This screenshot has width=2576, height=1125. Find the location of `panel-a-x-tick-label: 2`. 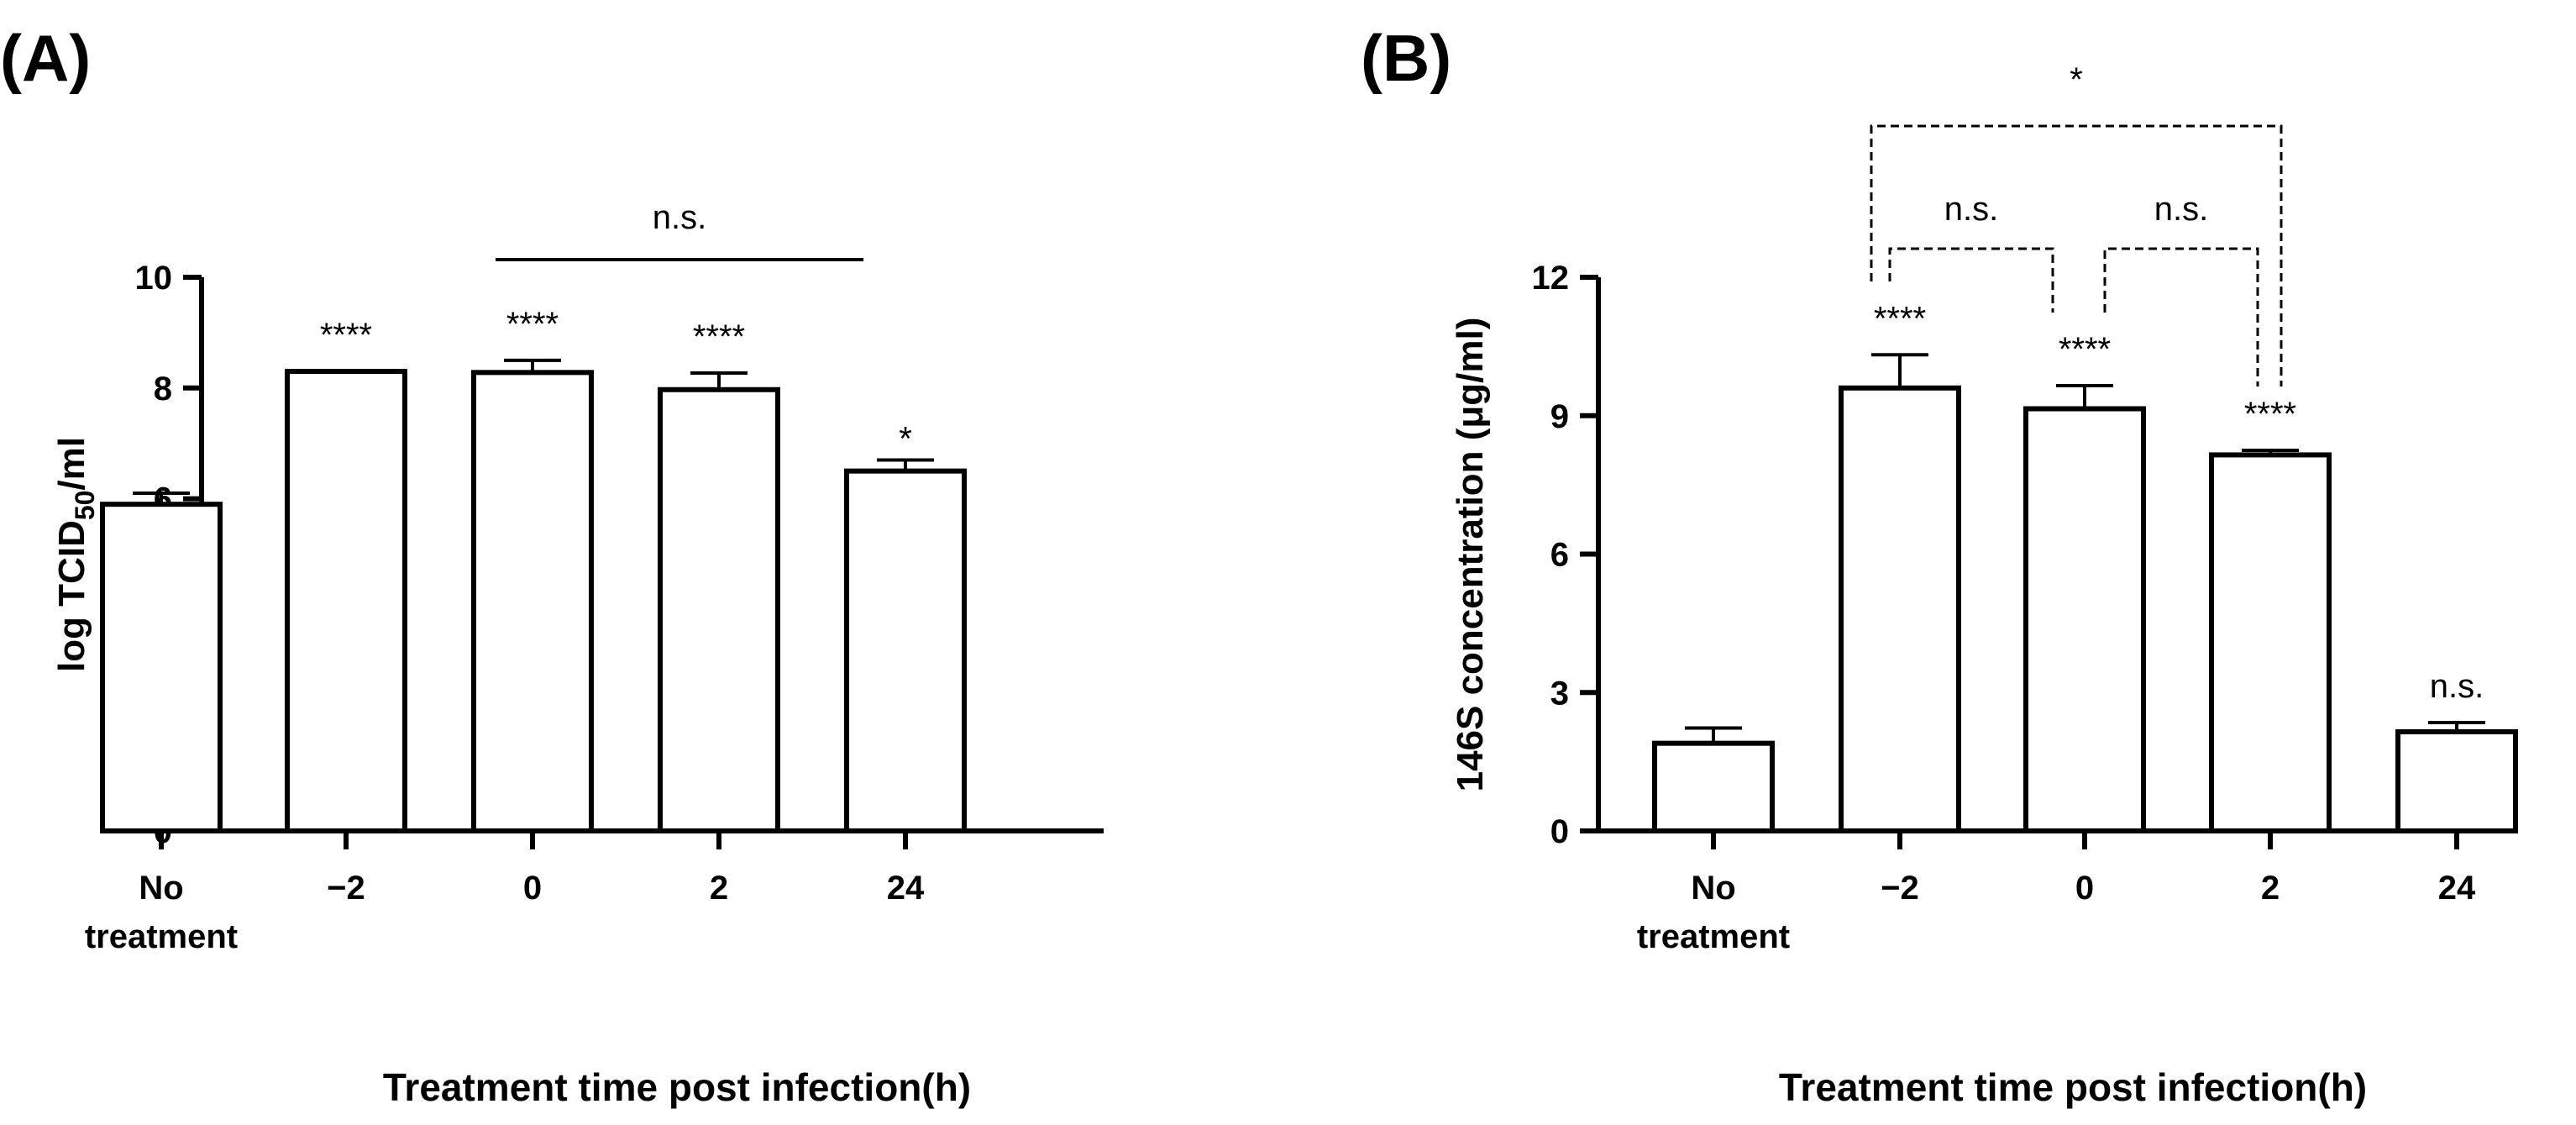

panel-a-x-tick-label: 2 is located at coordinates (719, 889).